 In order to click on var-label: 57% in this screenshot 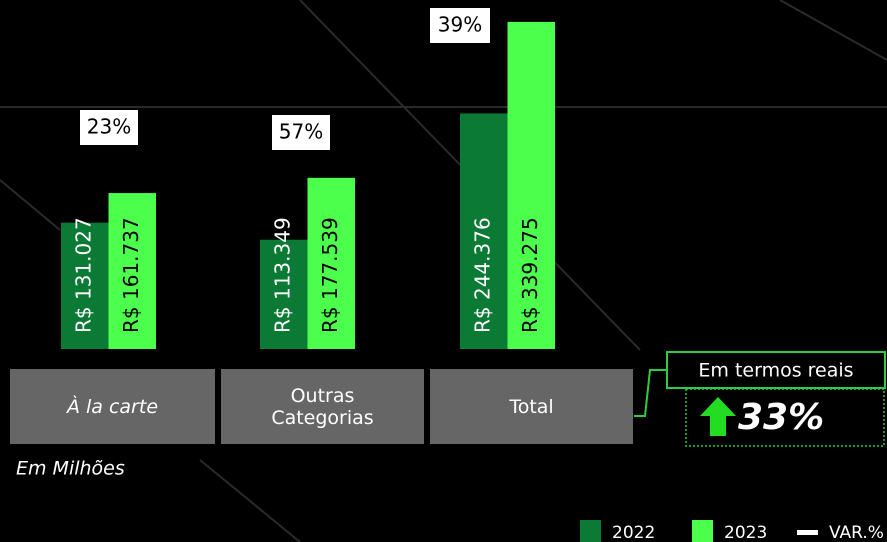, I will do `click(301, 132)`.